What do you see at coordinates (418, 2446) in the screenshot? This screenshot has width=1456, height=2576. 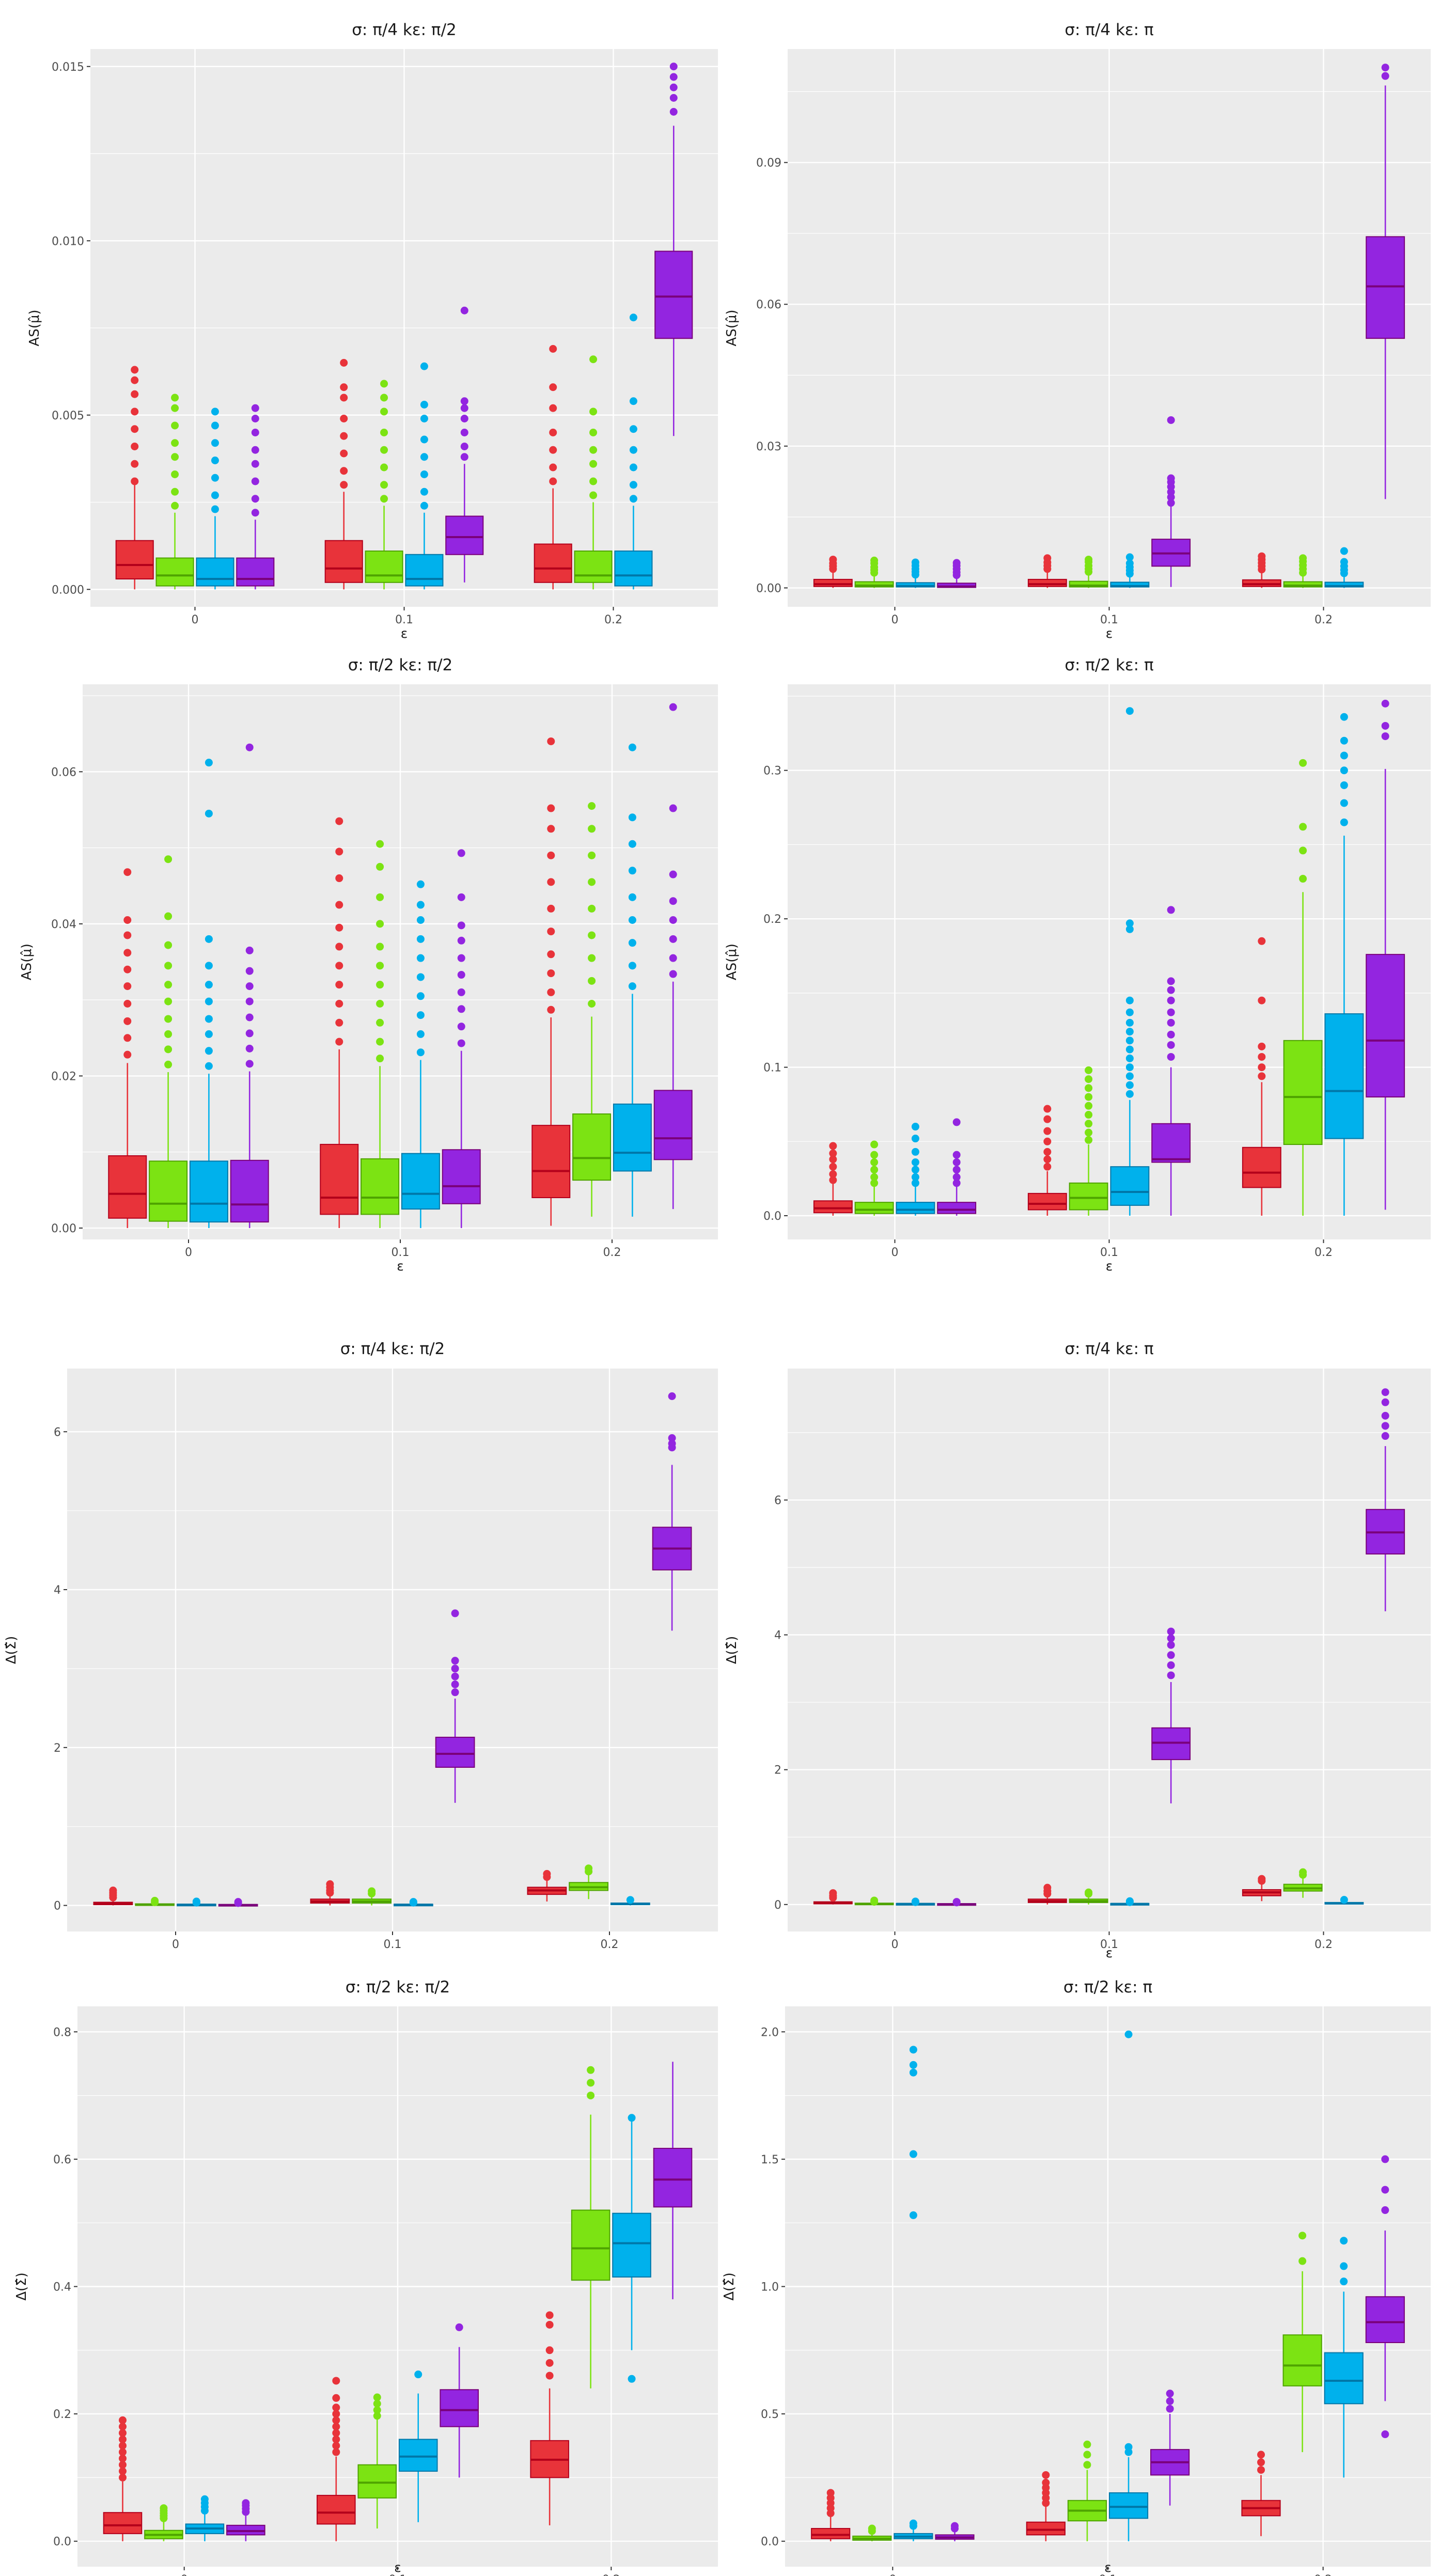 I see `box-series-3-eps-0.1` at bounding box center [418, 2446].